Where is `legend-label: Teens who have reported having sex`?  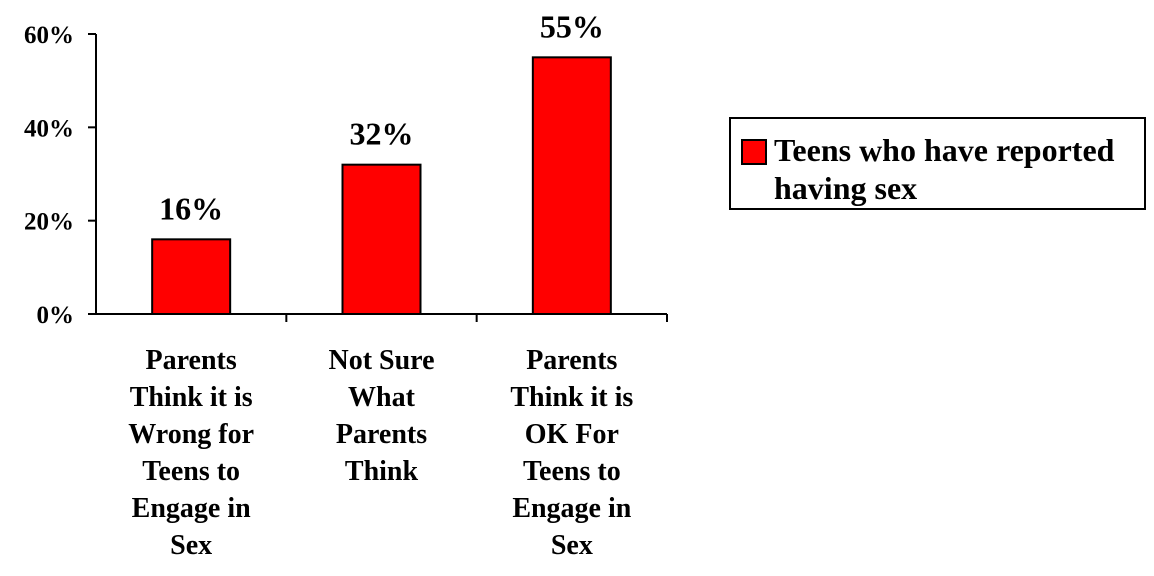
legend-label: Teens who have reported having sex is located at coordinates (944, 169).